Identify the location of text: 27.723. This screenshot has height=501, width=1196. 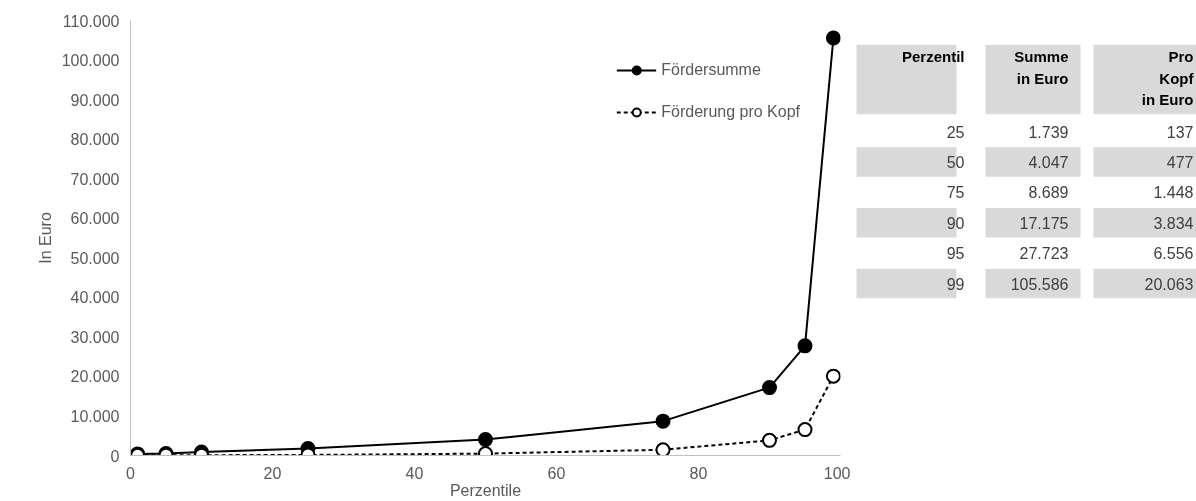
(1044, 254).